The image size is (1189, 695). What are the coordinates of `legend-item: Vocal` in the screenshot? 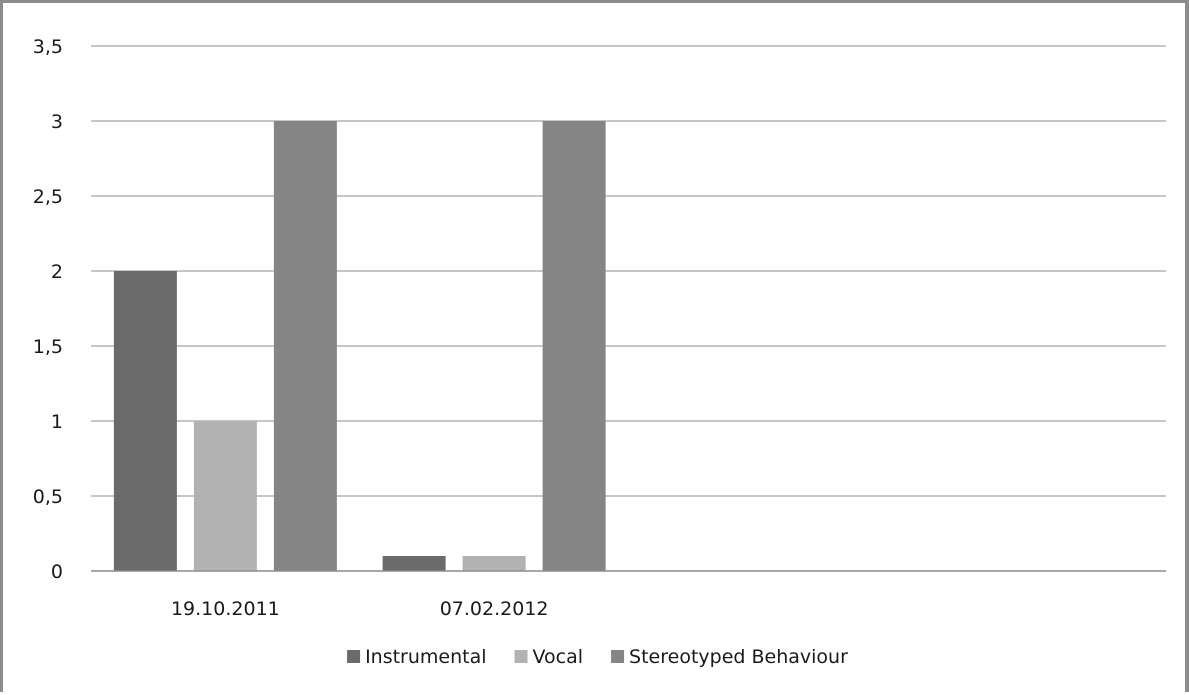 It's located at (549, 657).